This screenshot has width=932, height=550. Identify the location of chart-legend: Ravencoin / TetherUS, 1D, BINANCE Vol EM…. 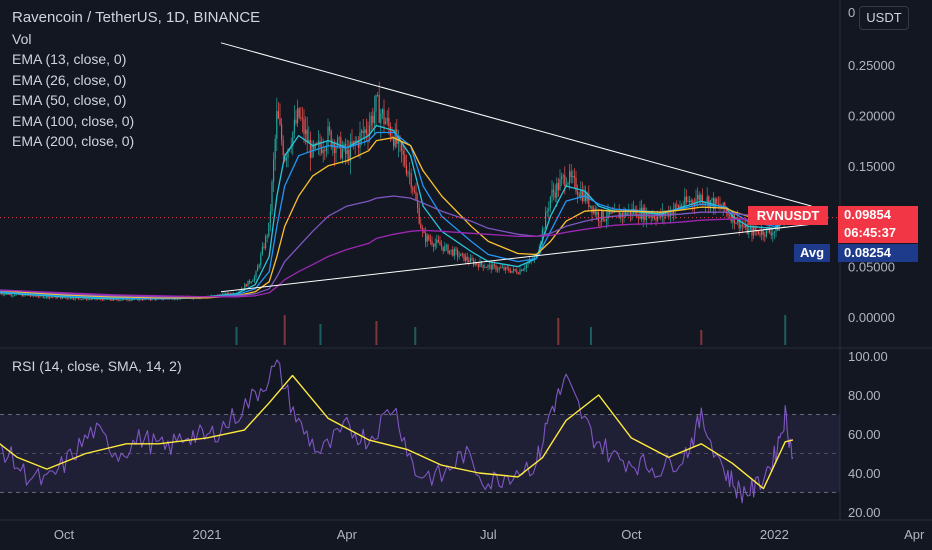
(136, 80).